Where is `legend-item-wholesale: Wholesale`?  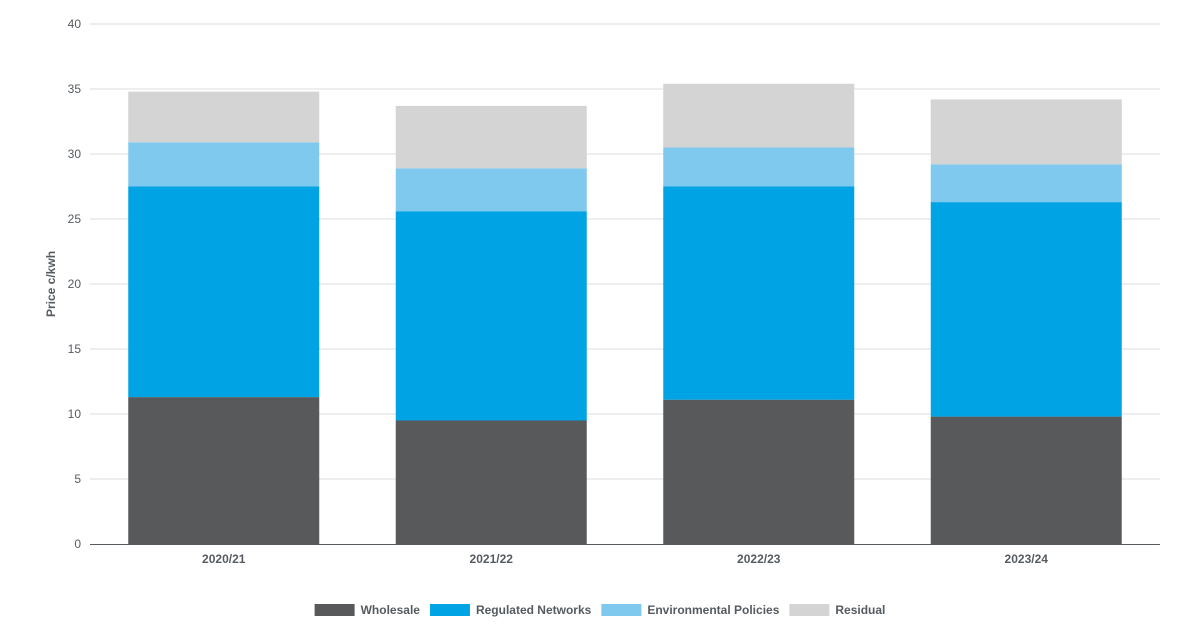 legend-item-wholesale: Wholesale is located at coordinates (367, 610).